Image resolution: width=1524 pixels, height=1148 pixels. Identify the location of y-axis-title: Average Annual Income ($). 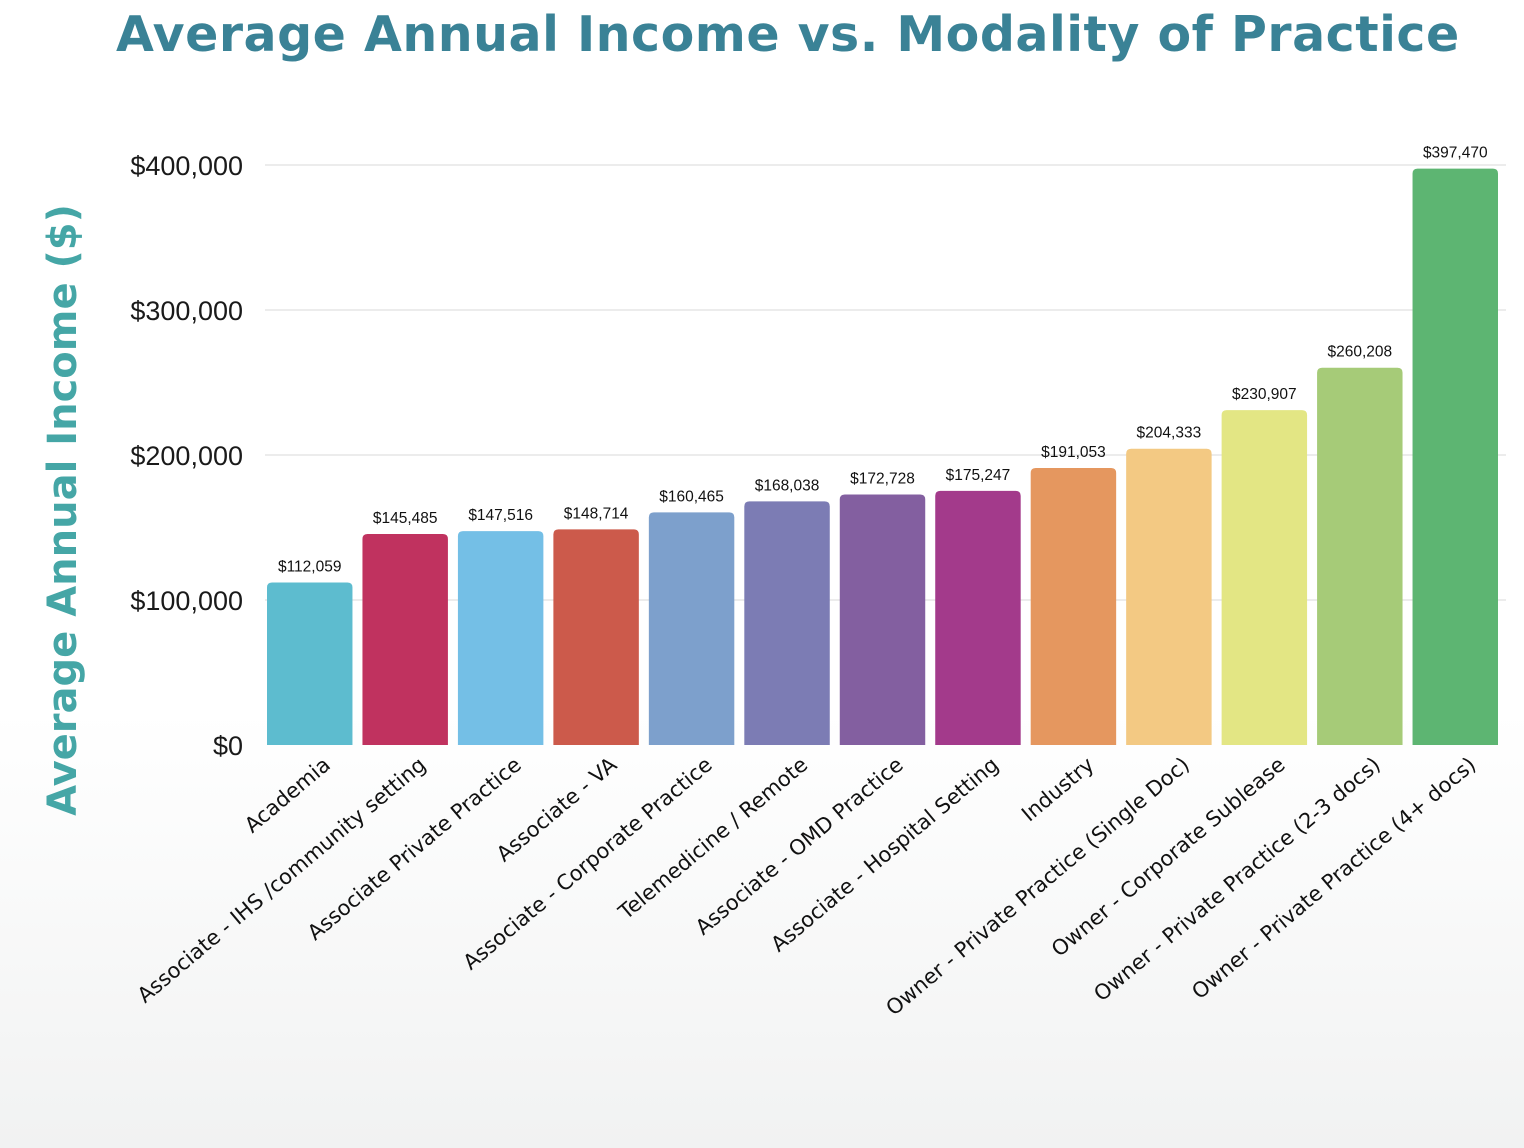
(63, 510).